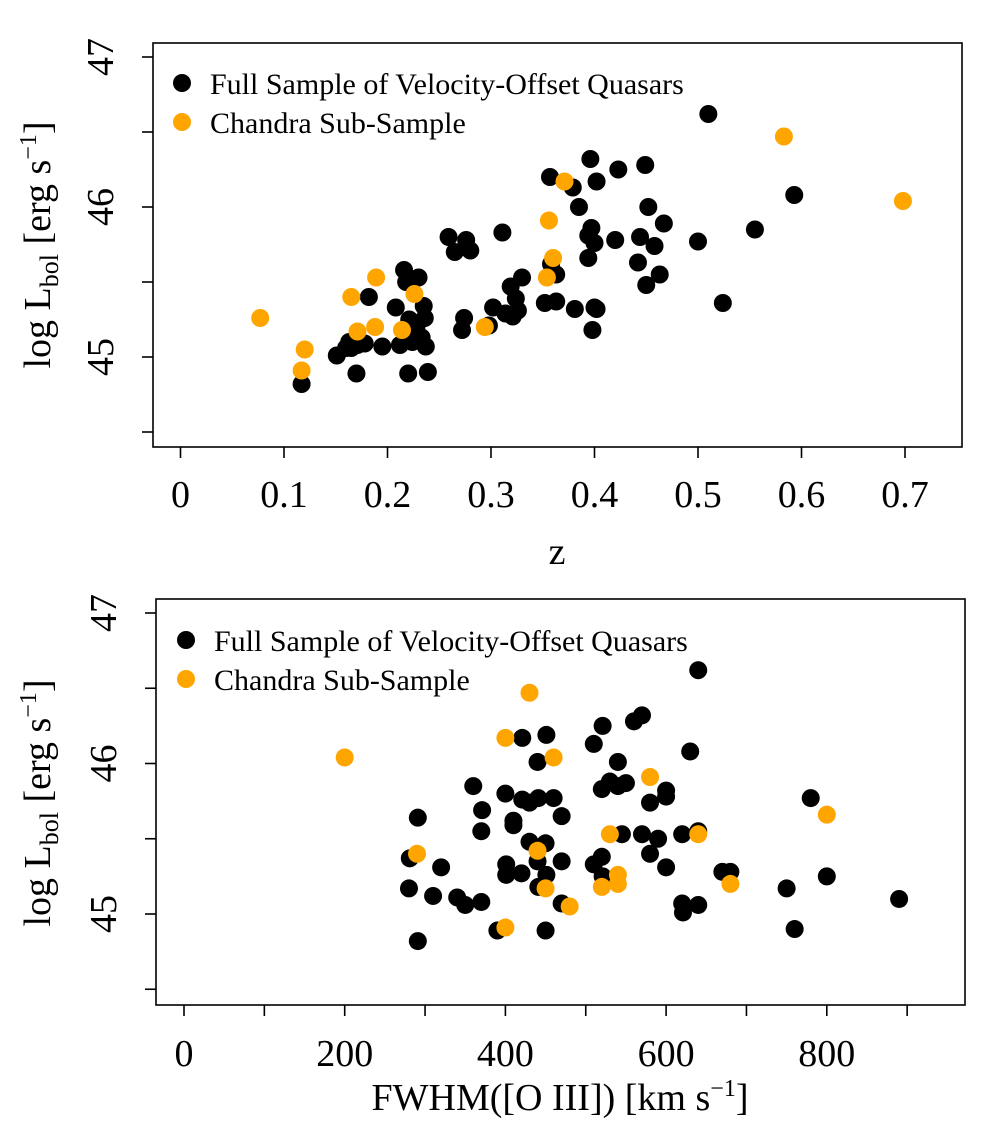 The height and width of the screenshot is (1147, 996). What do you see at coordinates (557, 552) in the screenshot?
I see `x-axis-title-top: z` at bounding box center [557, 552].